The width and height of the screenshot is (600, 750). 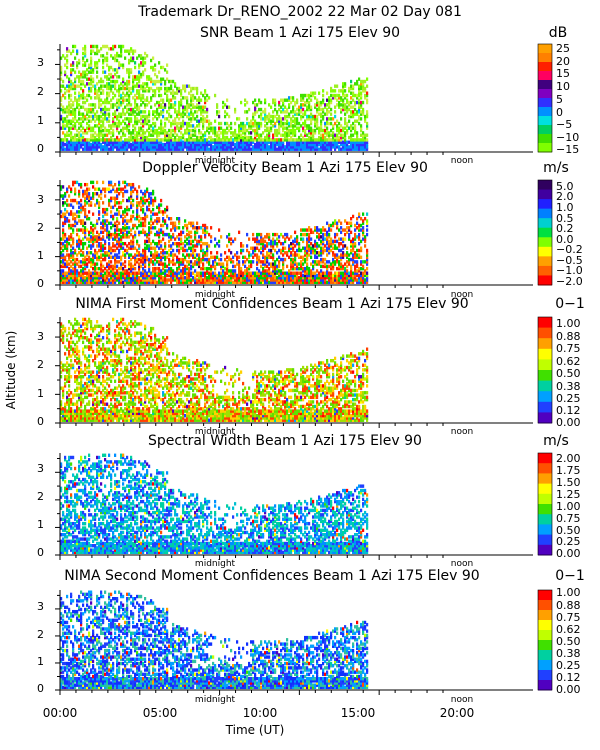 I want to click on cbar-tick-4: 5, so click(x=559, y=99).